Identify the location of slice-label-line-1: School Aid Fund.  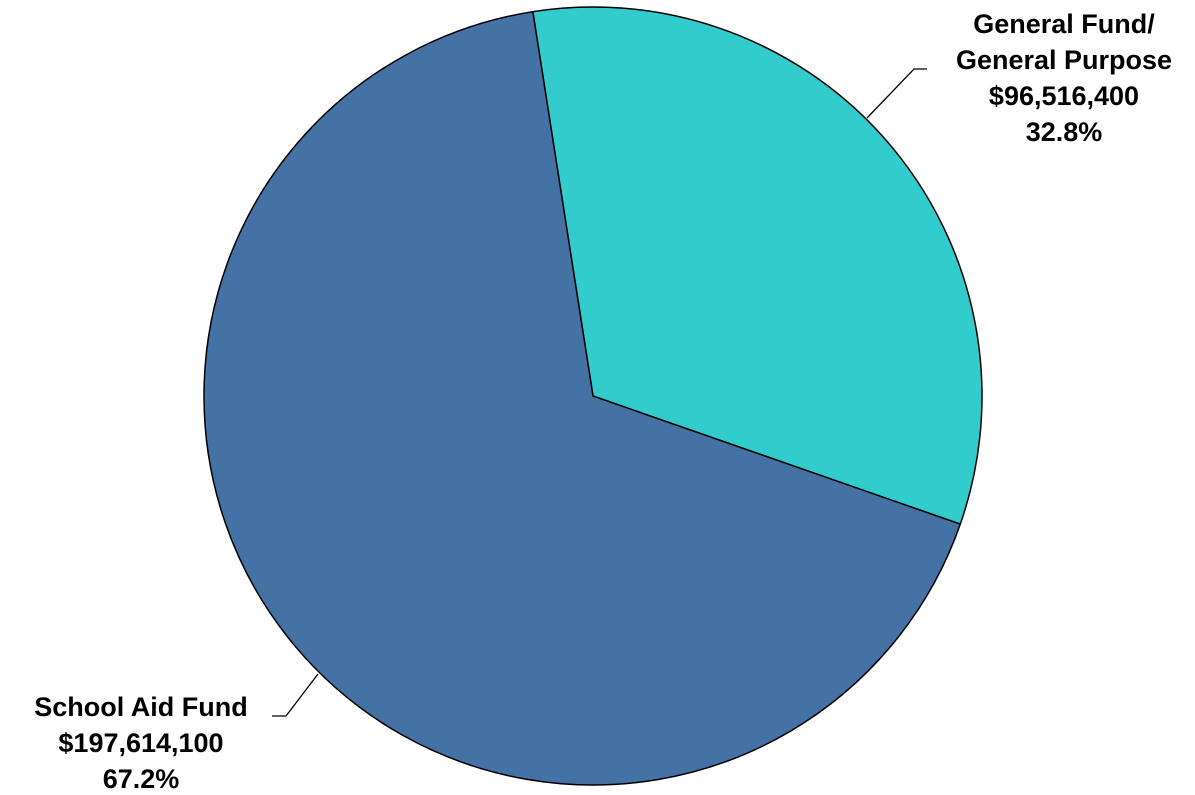
(140, 707).